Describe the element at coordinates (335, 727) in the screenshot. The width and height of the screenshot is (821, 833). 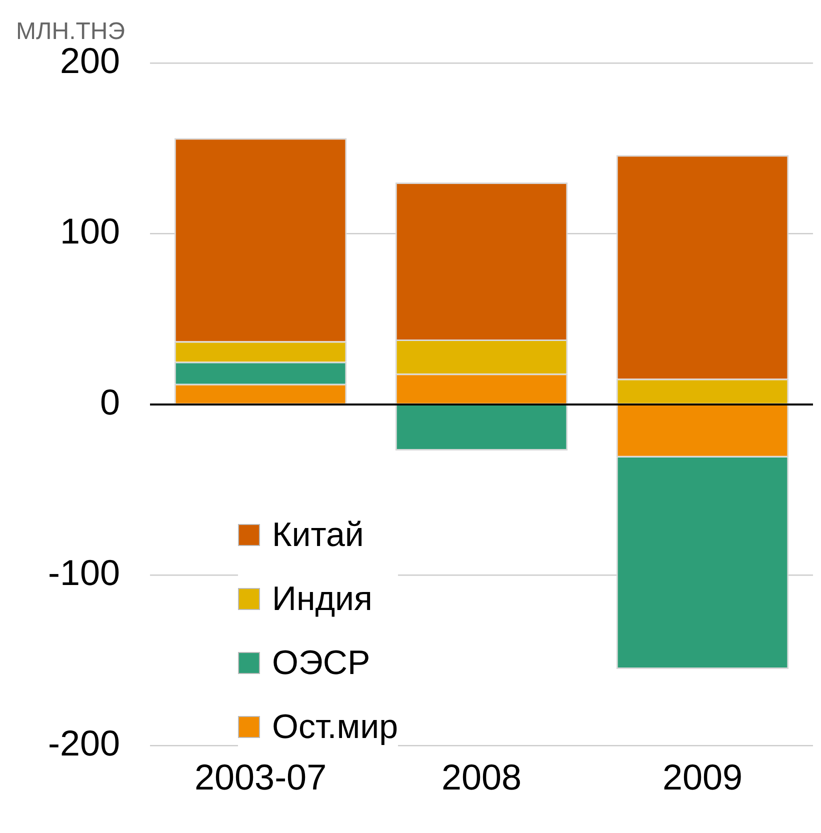
I see `legend-label: Ост.мир` at that location.